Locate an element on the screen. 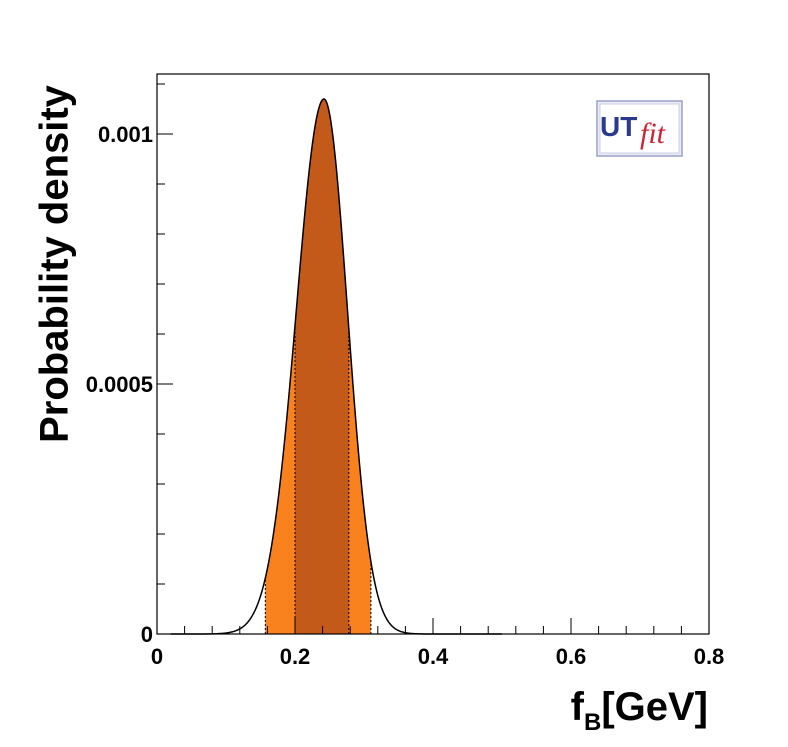  y-tick-label: 0 is located at coordinates (147, 634).